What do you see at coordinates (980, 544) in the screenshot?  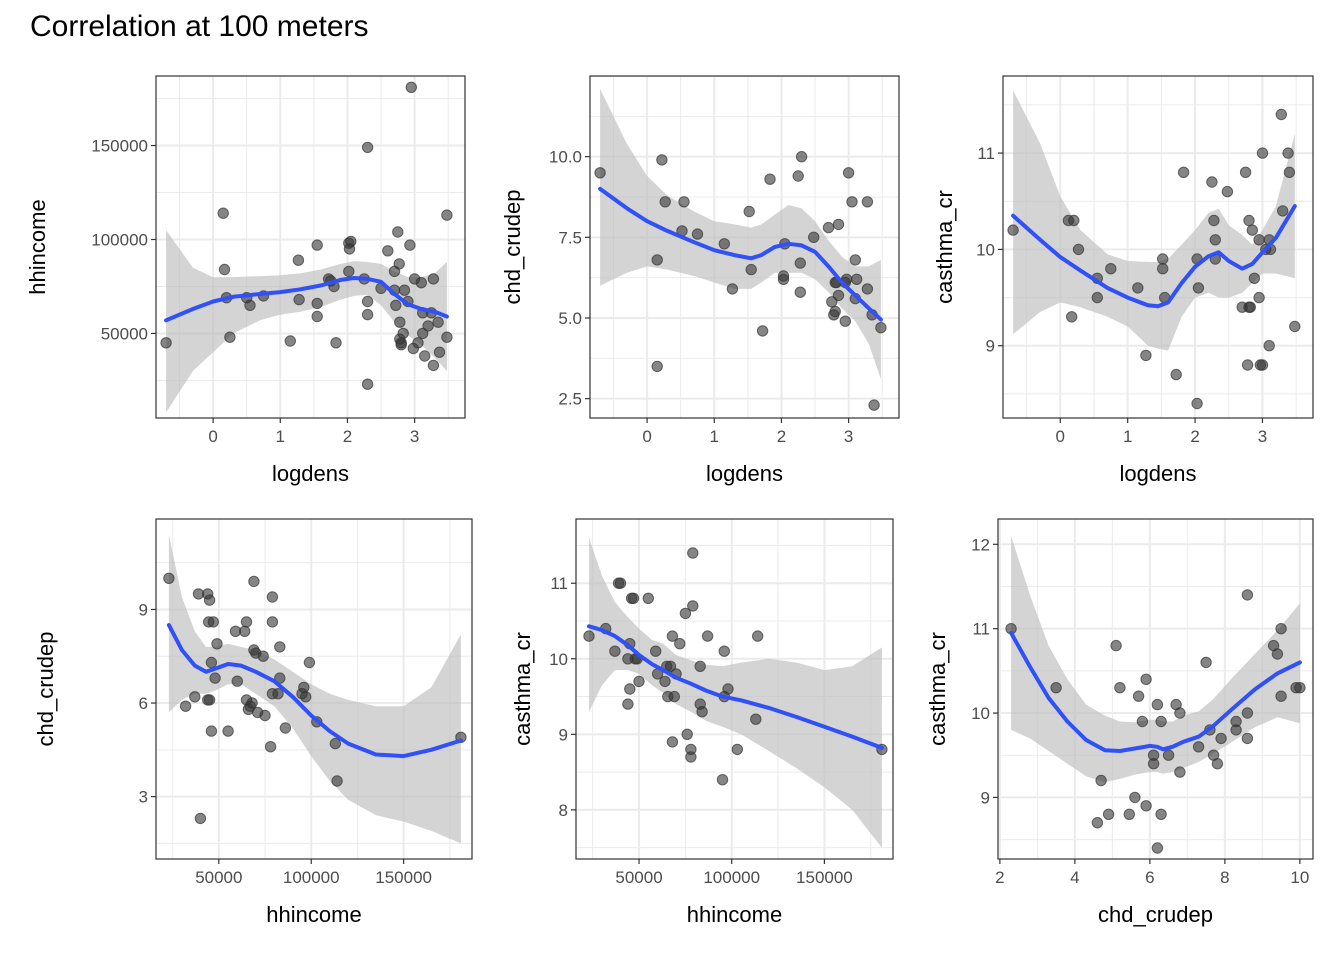 I see `y-tick-label: 12` at bounding box center [980, 544].